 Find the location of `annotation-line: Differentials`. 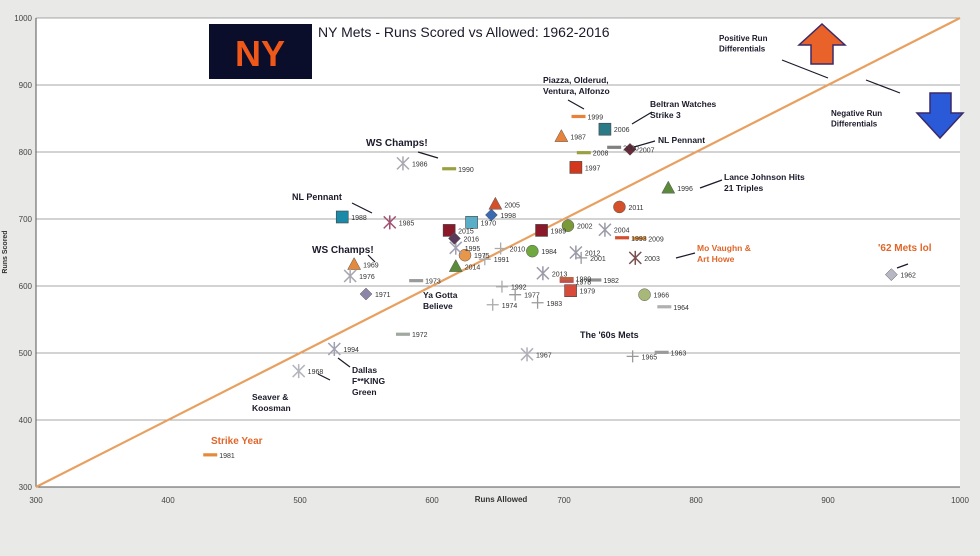

annotation-line: Differentials is located at coordinates (854, 123).